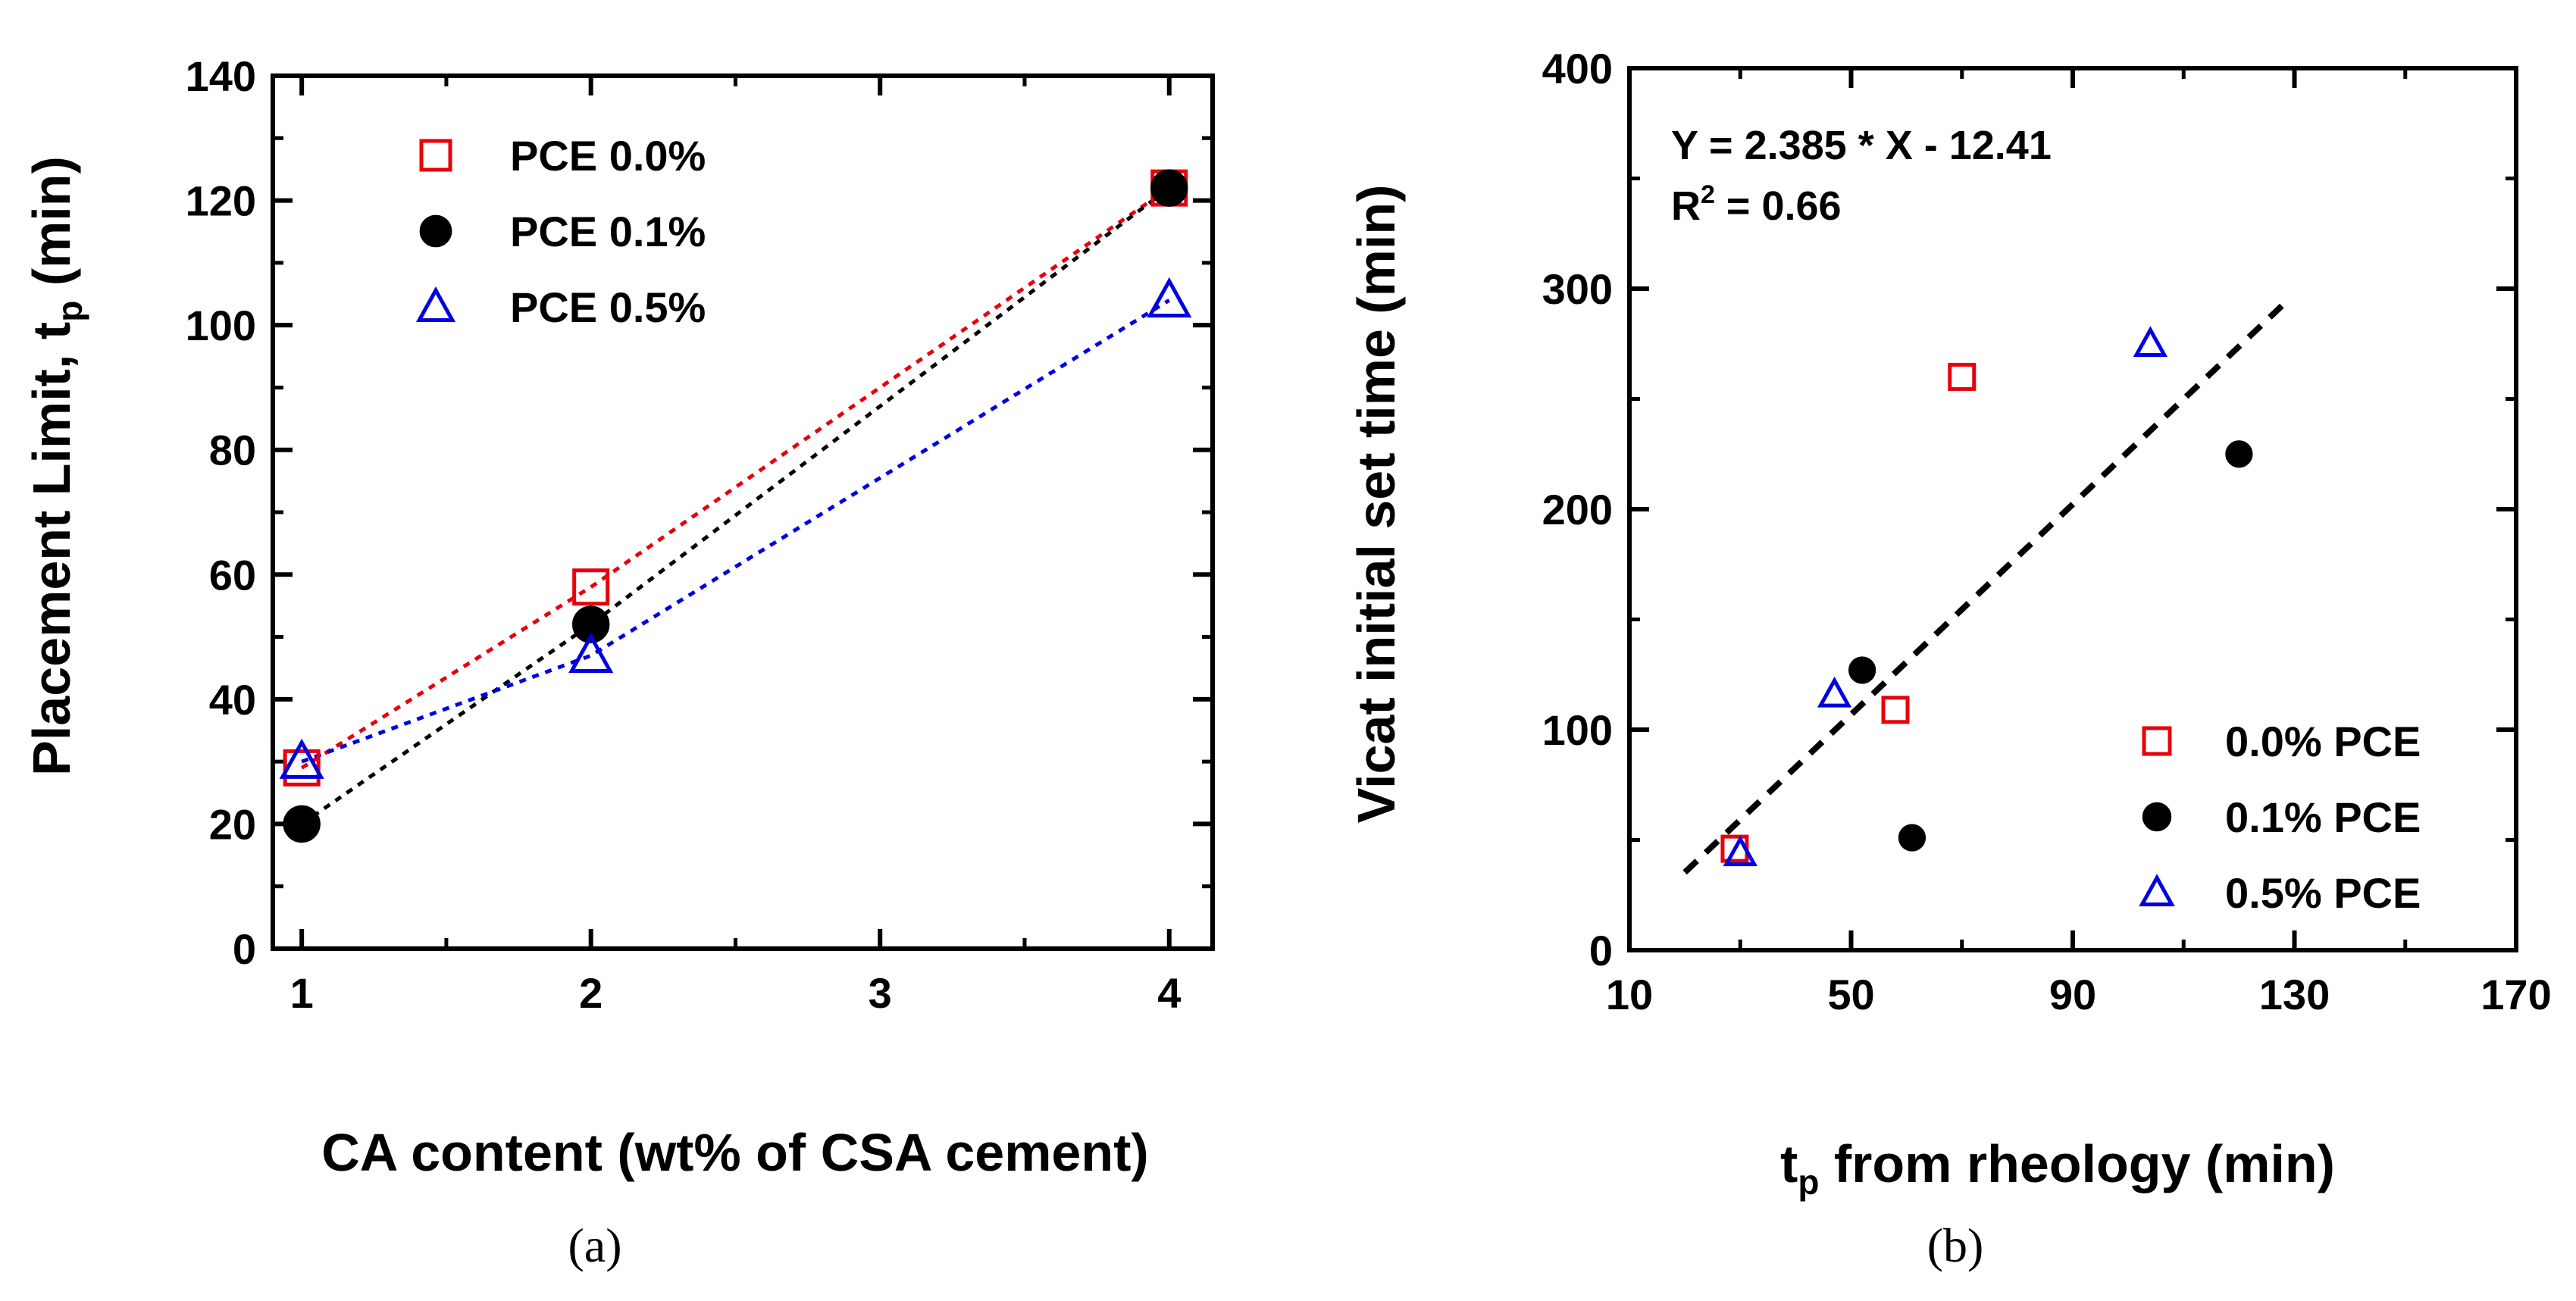  What do you see at coordinates (233, 824) in the screenshot?
I see `panel-a-y-tick-label: 20` at bounding box center [233, 824].